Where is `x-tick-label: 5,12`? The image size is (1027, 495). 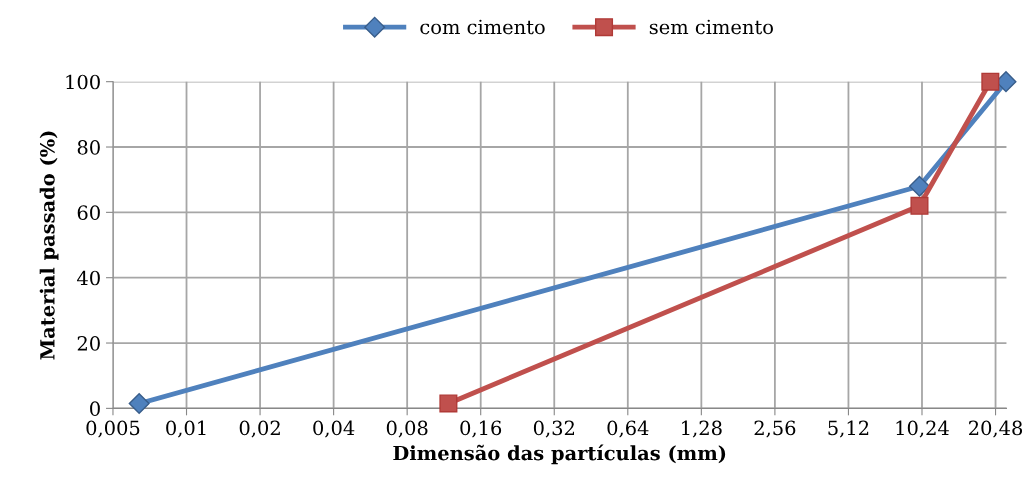
x-tick-label: 5,12 is located at coordinates (848, 429).